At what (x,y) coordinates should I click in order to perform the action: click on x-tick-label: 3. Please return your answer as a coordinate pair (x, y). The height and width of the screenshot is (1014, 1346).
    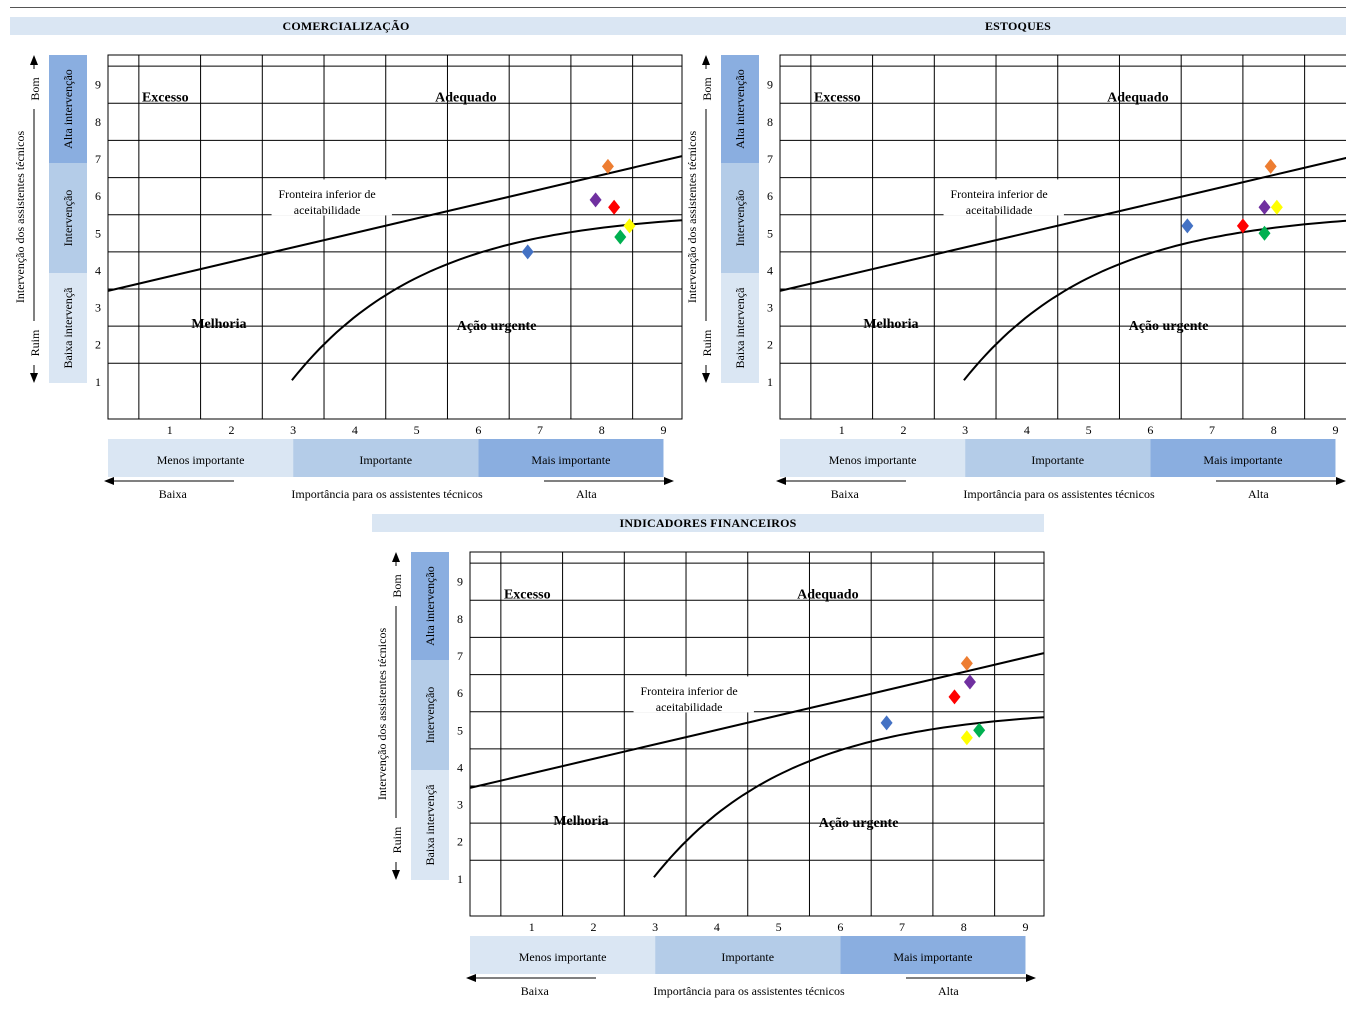
    Looking at the image, I should click on (655, 927).